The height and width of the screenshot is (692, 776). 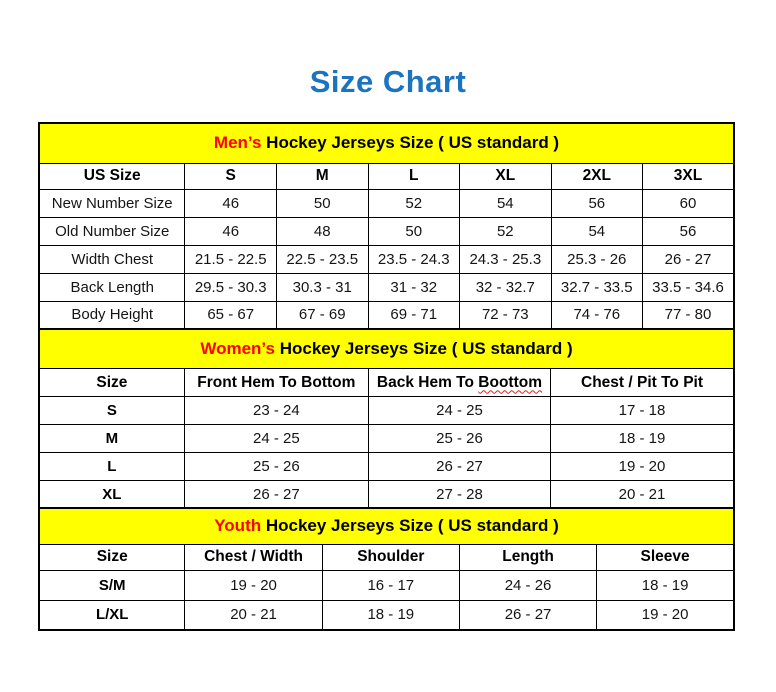 I want to click on band-highlight: Youth, so click(x=238, y=526).